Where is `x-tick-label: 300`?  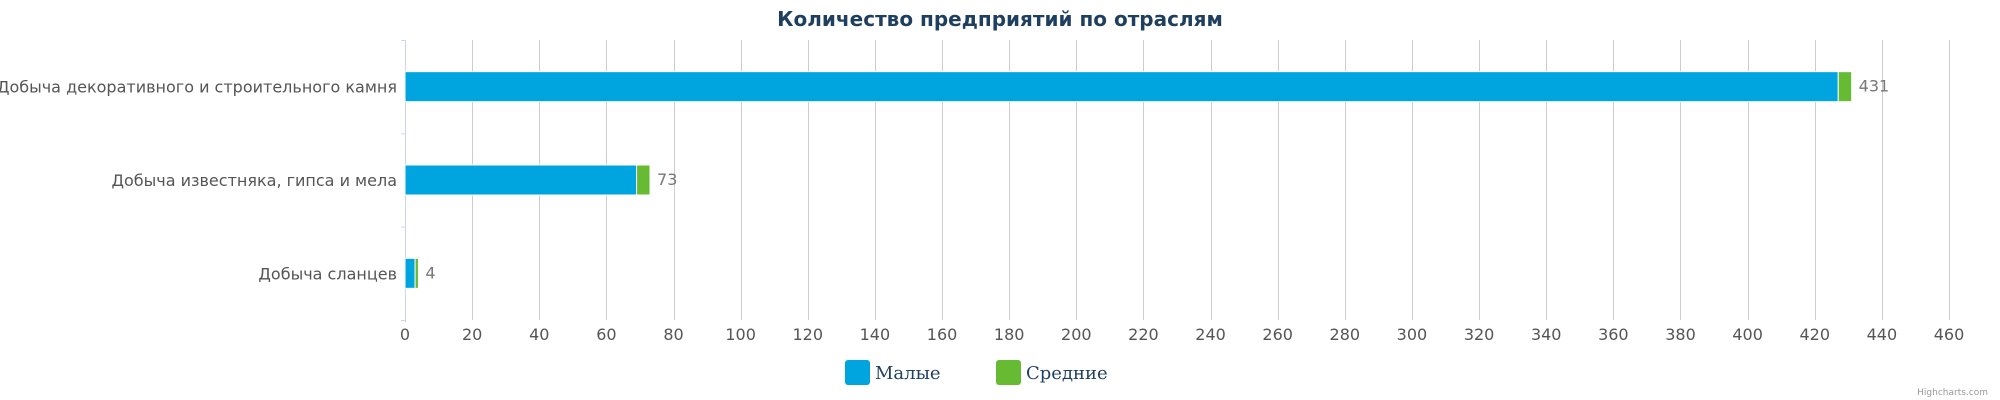
x-tick-label: 300 is located at coordinates (1412, 334).